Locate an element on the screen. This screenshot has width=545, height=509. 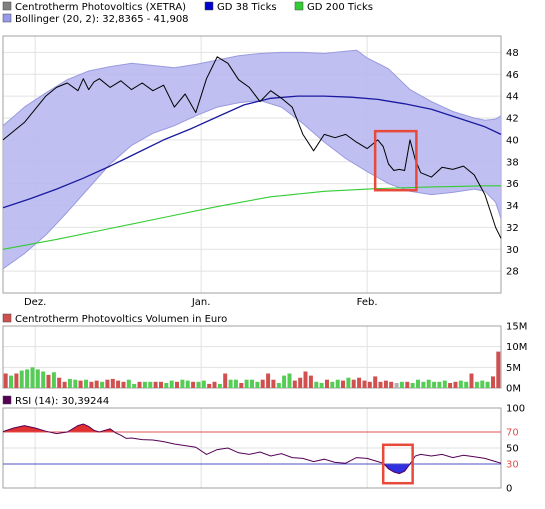
price-highlight-box is located at coordinates (395, 160).